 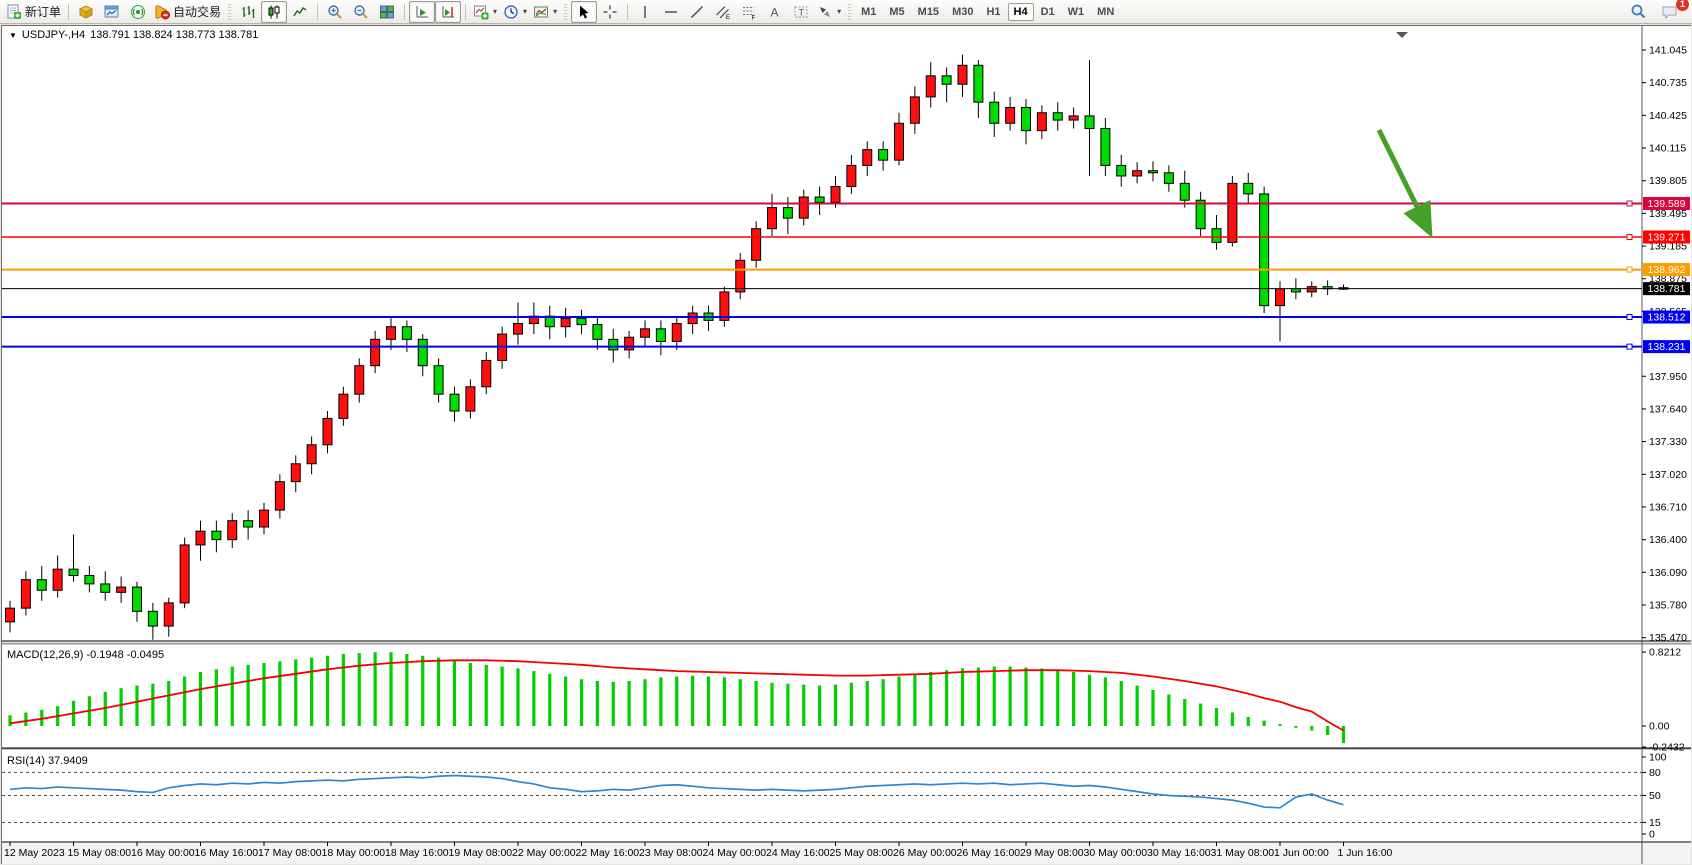 What do you see at coordinates (545, 12) in the screenshot?
I see `templates-button: ▾` at bounding box center [545, 12].